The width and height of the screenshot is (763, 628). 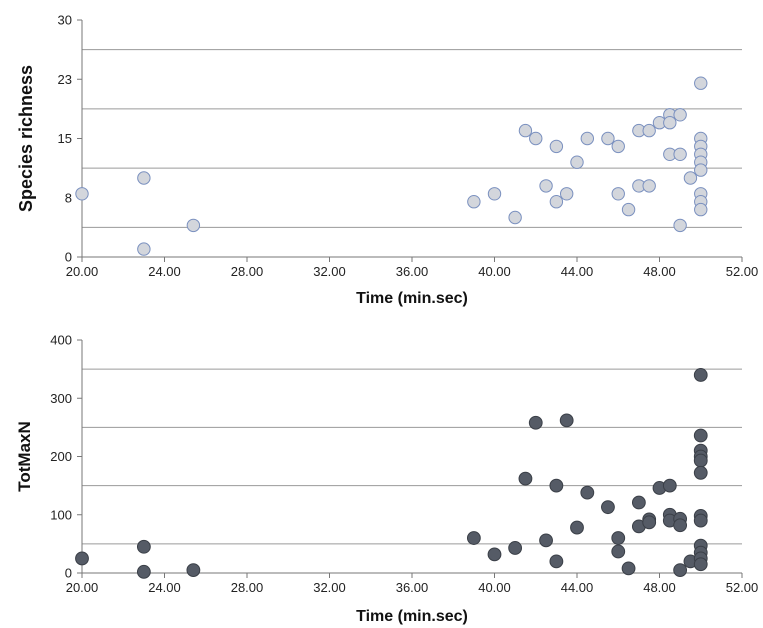 I want to click on y-tick-label: 400, so click(x=61, y=340).